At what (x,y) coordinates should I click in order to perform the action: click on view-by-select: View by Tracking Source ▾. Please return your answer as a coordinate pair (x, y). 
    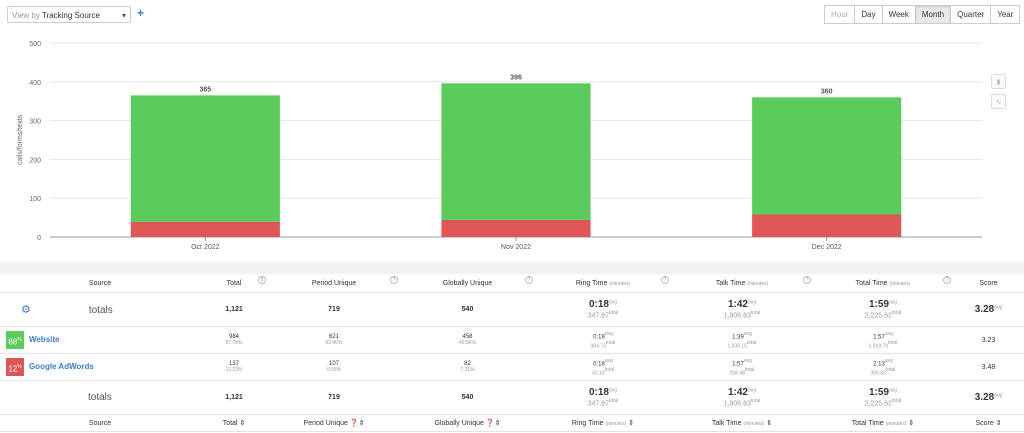
    Looking at the image, I should click on (69, 14).